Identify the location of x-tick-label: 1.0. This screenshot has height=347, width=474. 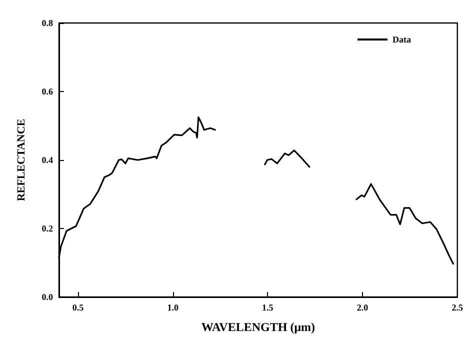
(173, 307).